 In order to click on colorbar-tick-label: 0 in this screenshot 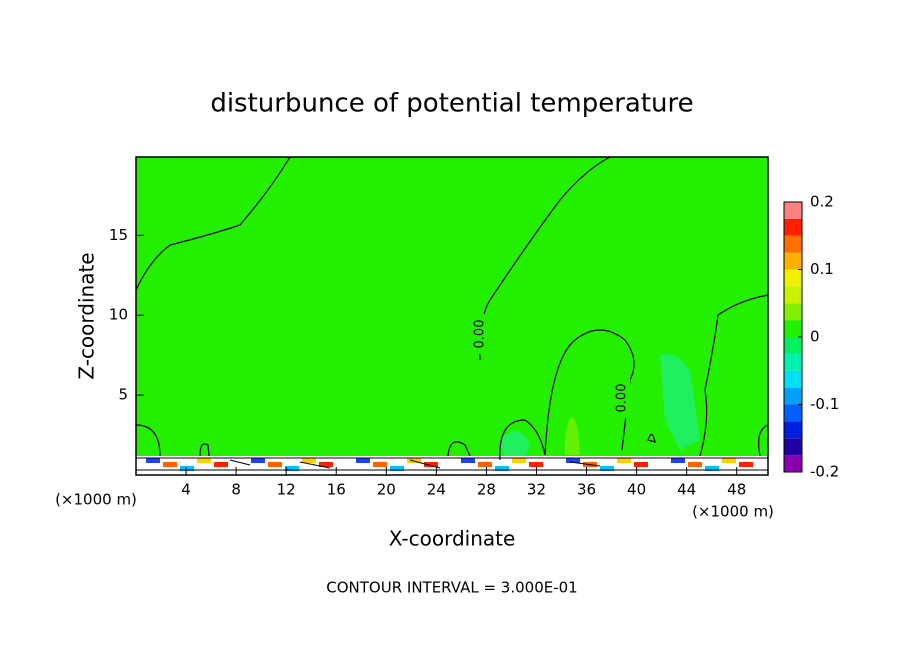, I will do `click(815, 337)`.